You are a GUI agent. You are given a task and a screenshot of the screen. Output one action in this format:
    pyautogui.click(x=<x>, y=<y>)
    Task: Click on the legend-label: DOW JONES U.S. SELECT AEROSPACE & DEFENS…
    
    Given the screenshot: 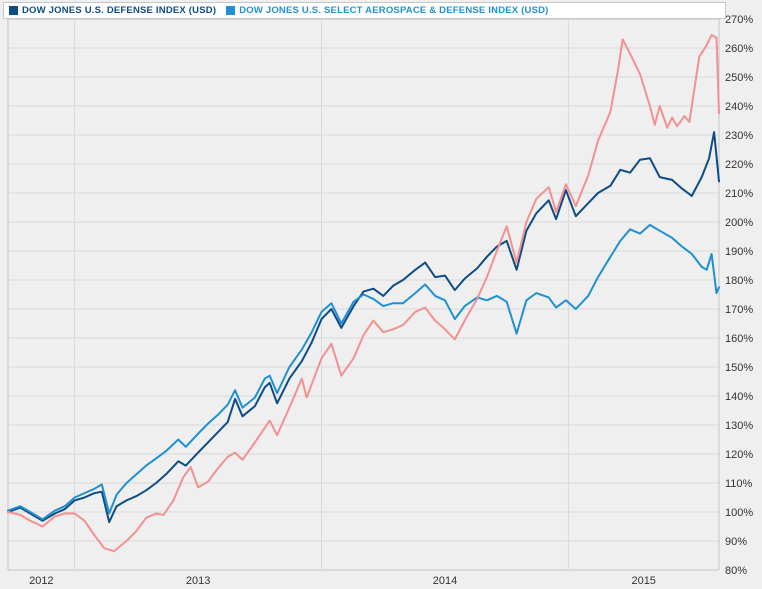 What is the action you would take?
    pyautogui.click(x=394, y=10)
    